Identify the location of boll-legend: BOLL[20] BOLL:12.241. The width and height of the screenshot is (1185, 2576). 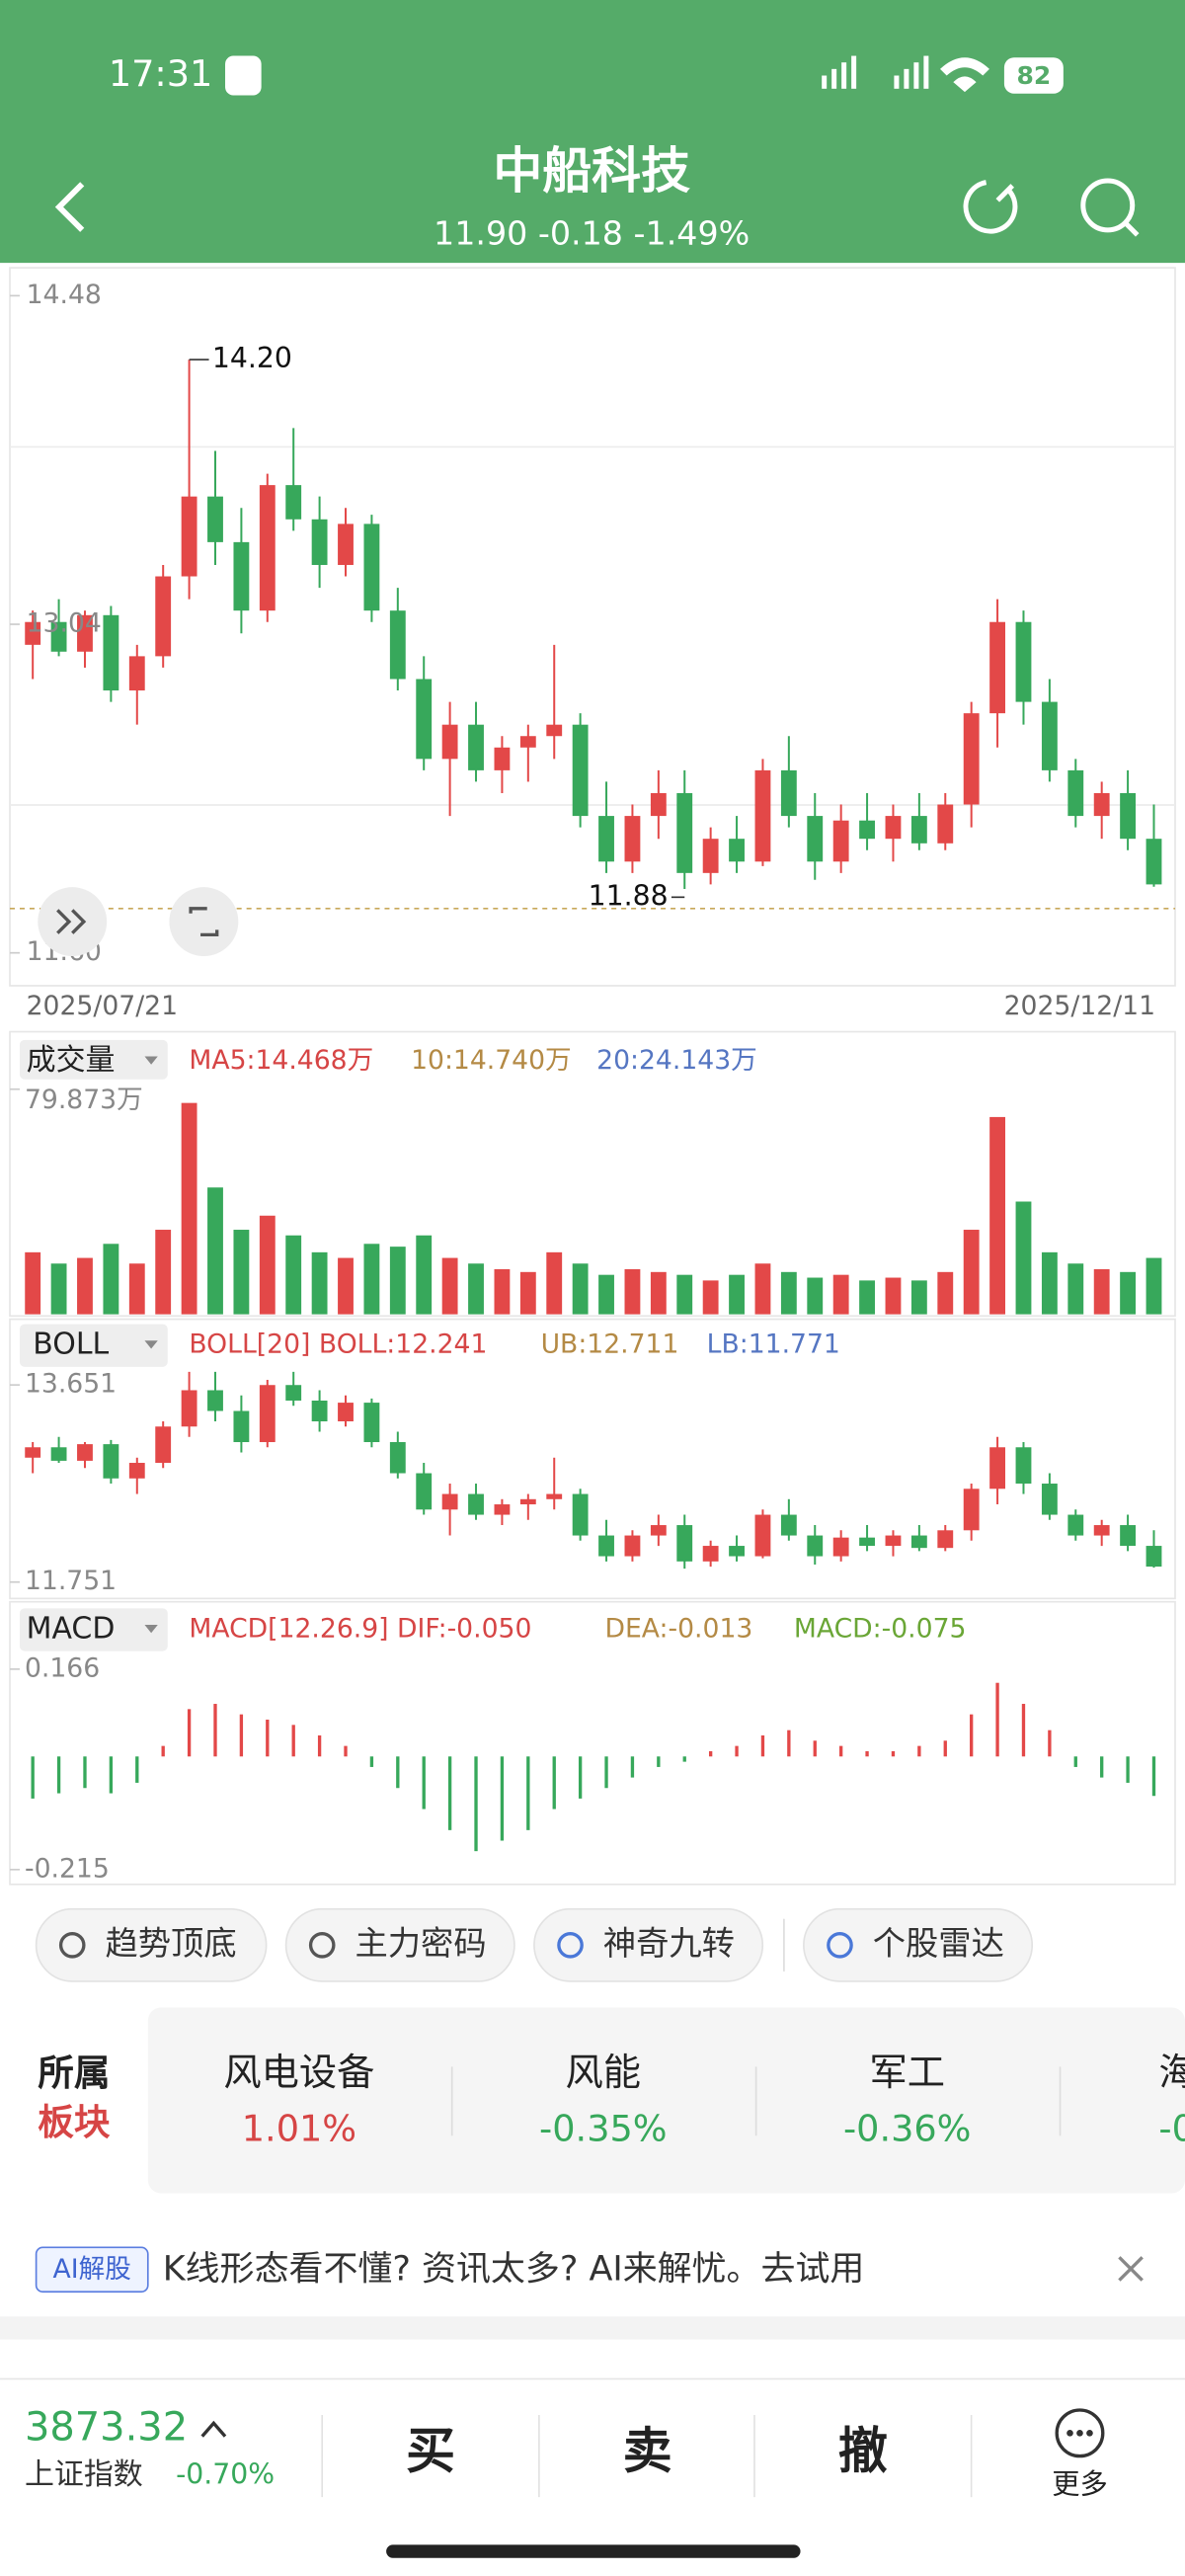
(338, 1344).